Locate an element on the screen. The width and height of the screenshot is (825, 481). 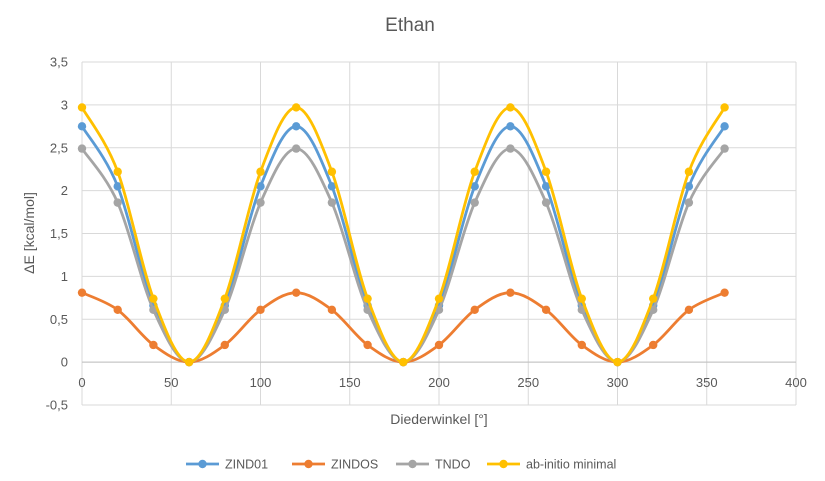
legend-label: ZIND01 is located at coordinates (246, 465).